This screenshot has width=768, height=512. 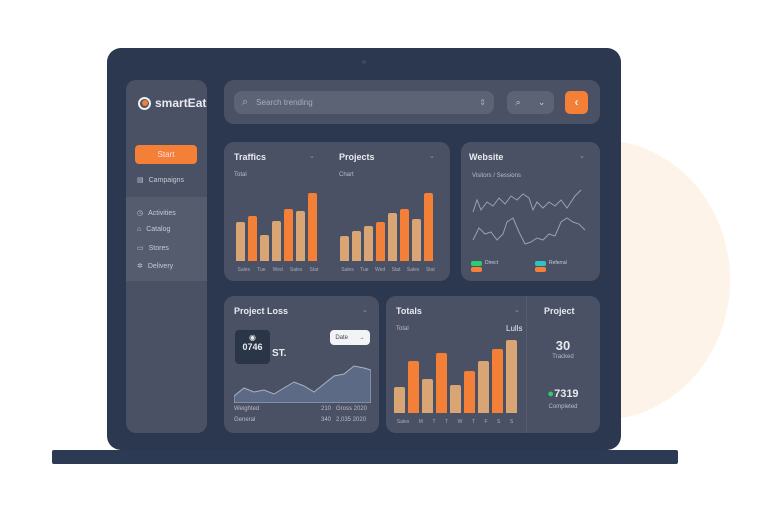 I want to click on tick-label: S, so click(x=499, y=422).